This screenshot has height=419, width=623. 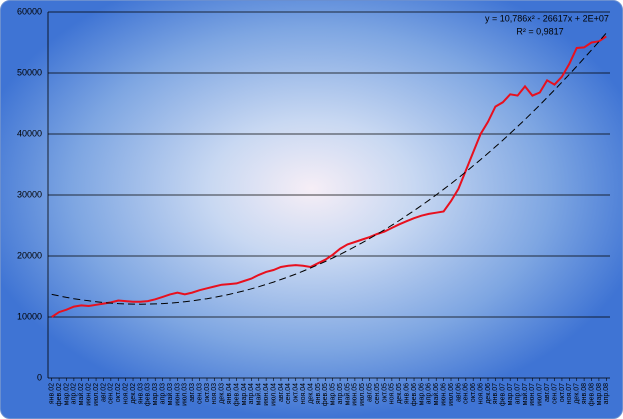 I want to click on x-tick-label: июл.06, so click(x=451, y=394).